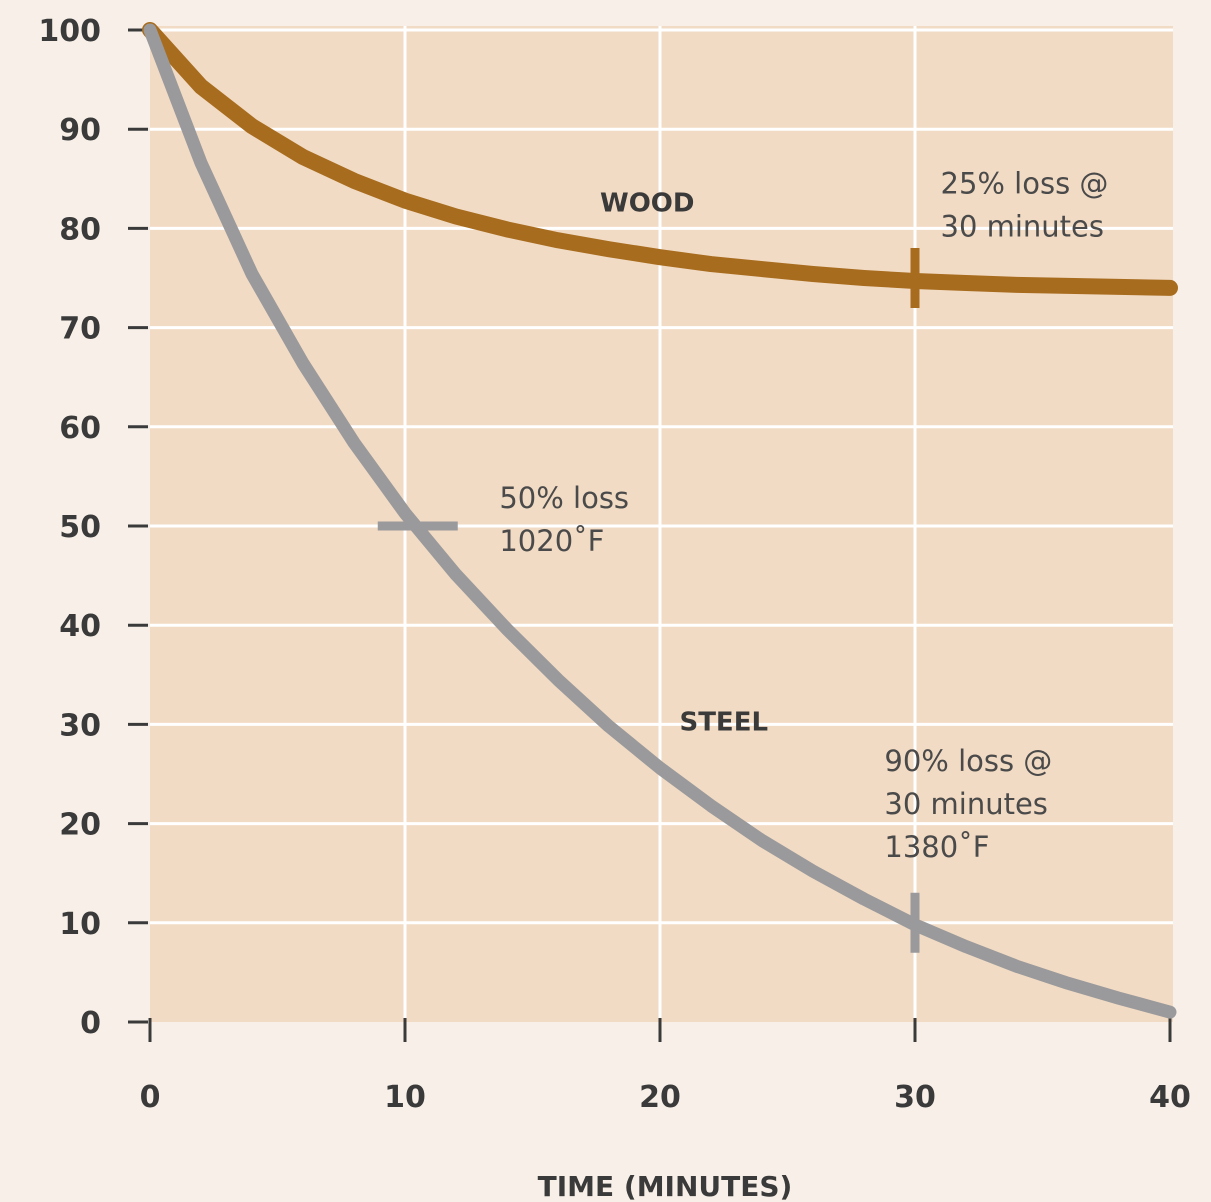 The image size is (1211, 1202). Describe the element at coordinates (80, 527) in the screenshot. I see `y-tick-label: 50` at that location.